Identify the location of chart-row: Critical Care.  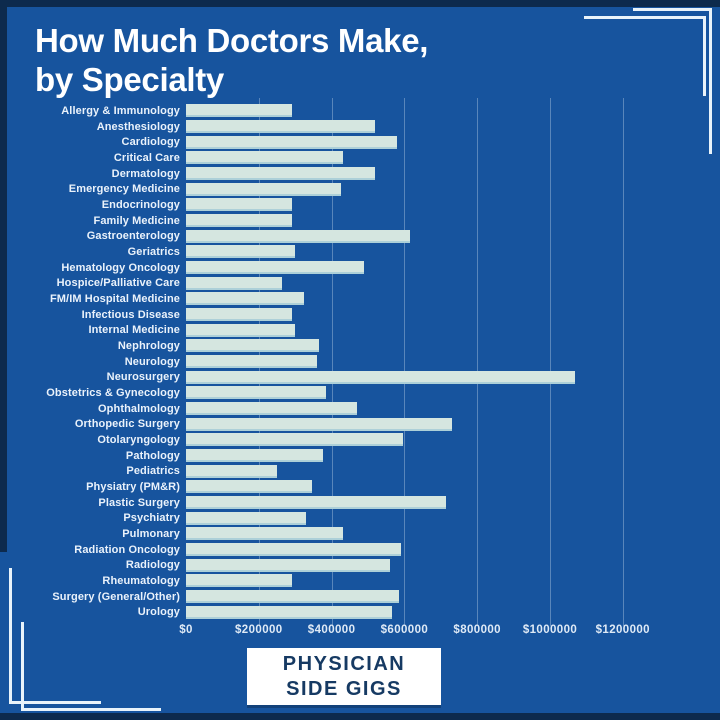
(320, 158).